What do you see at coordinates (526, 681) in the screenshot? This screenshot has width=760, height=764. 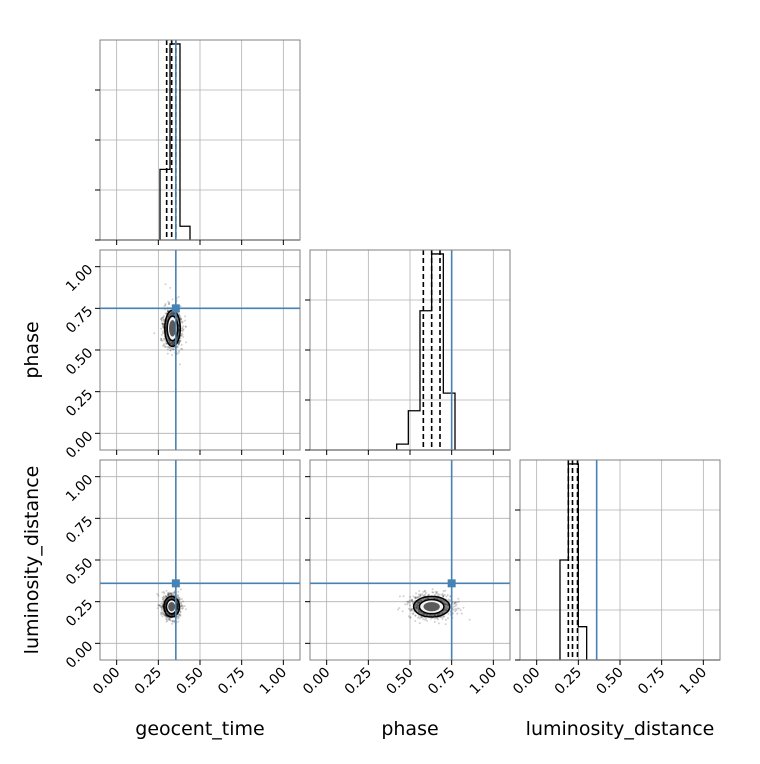 I see `x-tick-label: 0.00` at bounding box center [526, 681].